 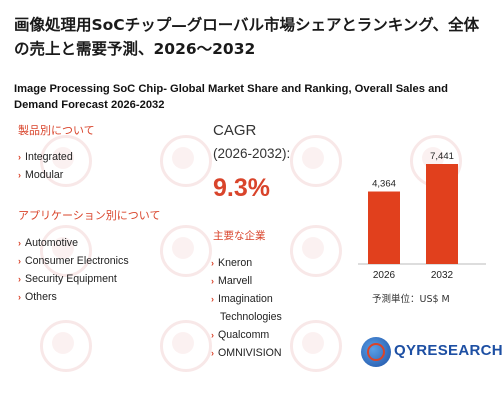 I want to click on bar-2026, so click(x=384, y=227).